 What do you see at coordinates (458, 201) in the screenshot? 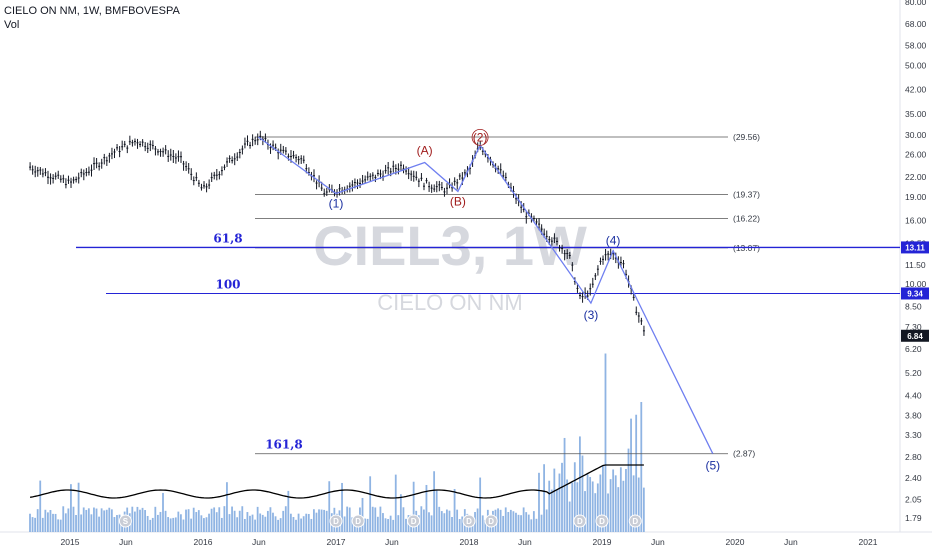
I see `wave-label: (B)` at bounding box center [458, 201].